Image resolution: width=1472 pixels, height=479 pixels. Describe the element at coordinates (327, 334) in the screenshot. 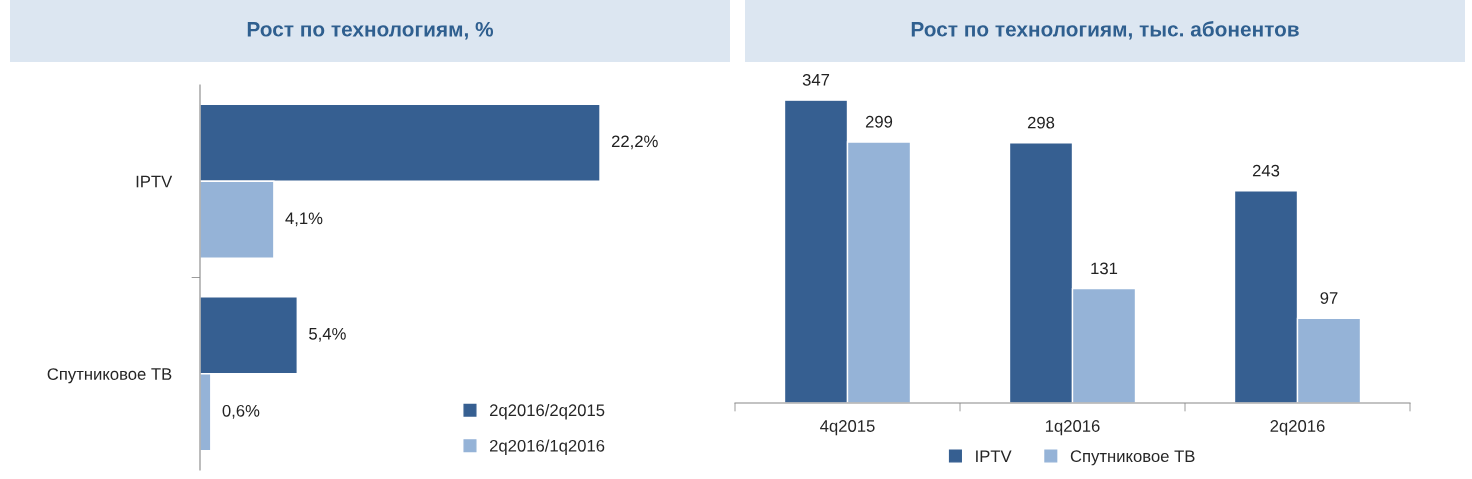

I see `data-label: 5,4%` at that location.